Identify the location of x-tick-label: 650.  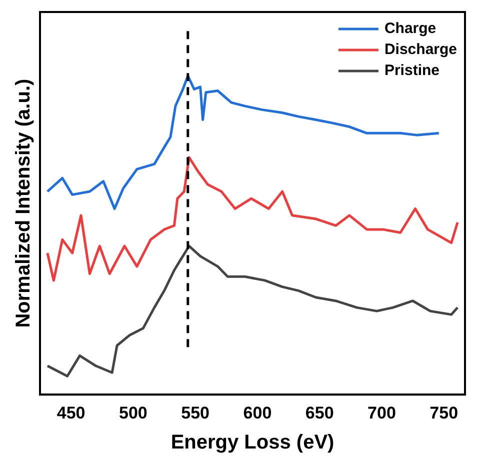
(319, 412).